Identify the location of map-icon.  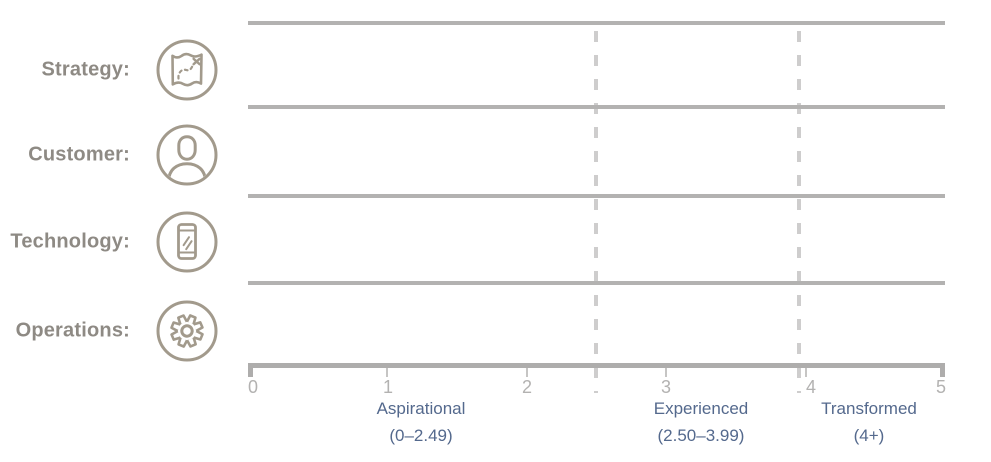
(187, 70).